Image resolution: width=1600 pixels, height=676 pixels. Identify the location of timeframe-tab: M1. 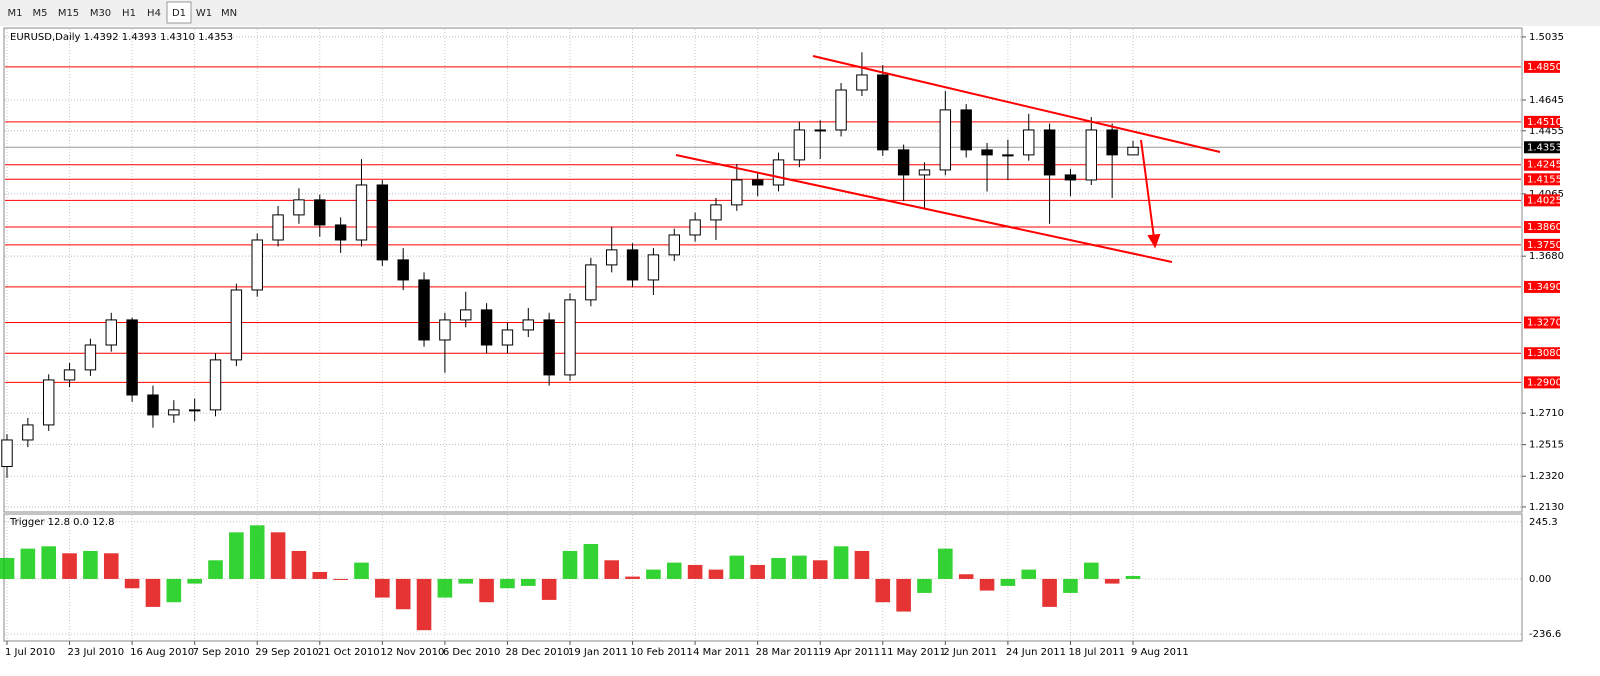
(15, 12).